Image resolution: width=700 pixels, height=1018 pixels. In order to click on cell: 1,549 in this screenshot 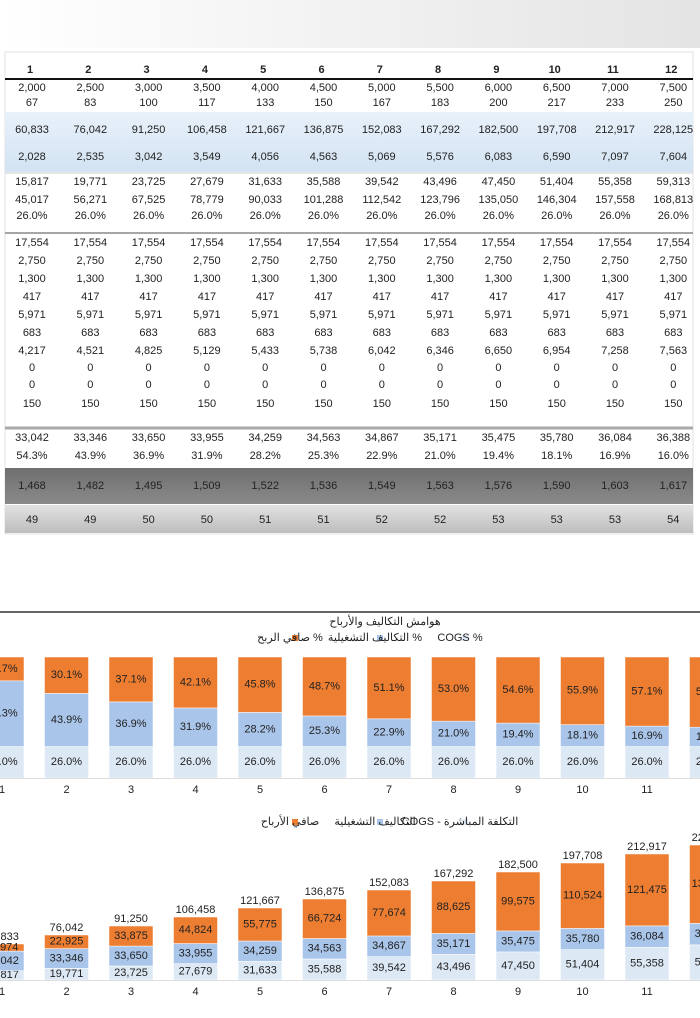, I will do `click(382, 486)`.